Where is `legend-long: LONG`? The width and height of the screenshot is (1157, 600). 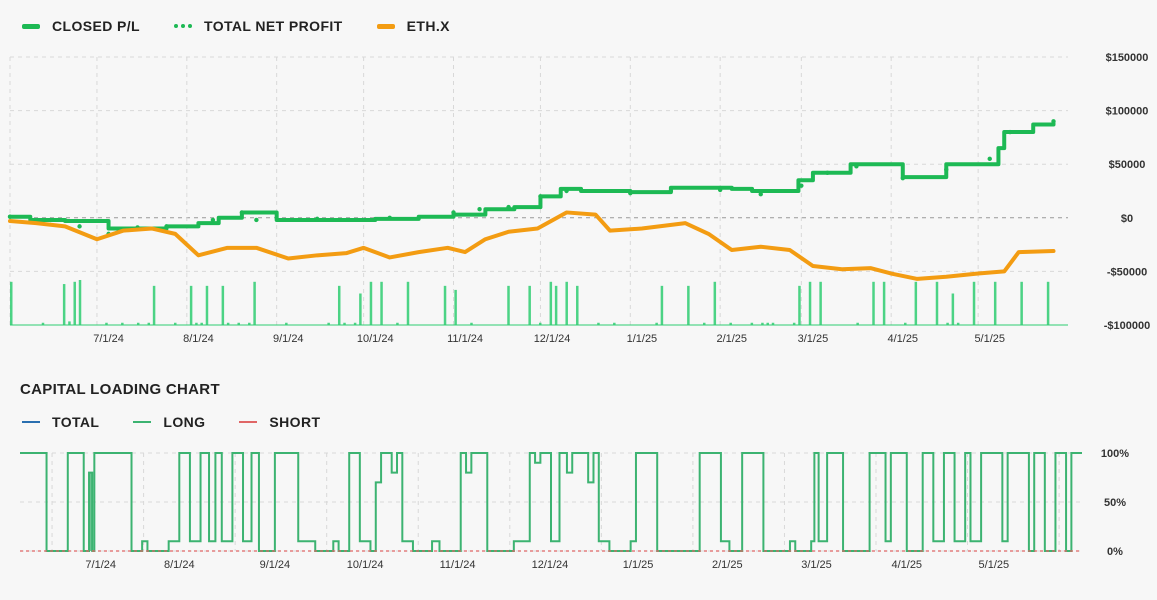 legend-long: LONG is located at coordinates (169, 422).